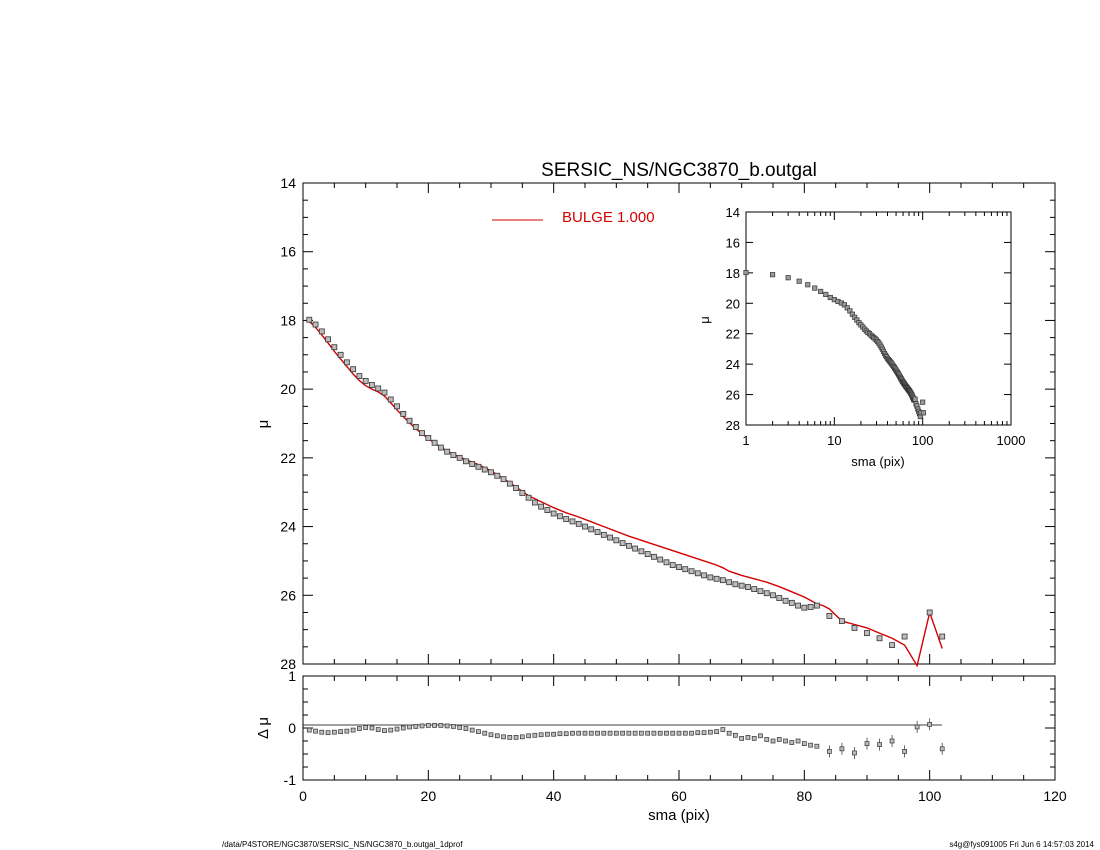 Image resolution: width=1100 pixels, height=850 pixels. I want to click on inset-x-tick-label: 1, so click(745, 440).